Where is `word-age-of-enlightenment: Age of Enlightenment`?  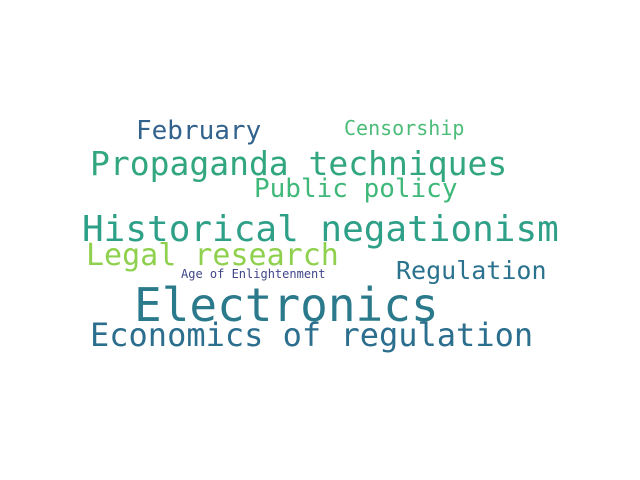 word-age-of-enlightenment: Age of Enlightenment is located at coordinates (253, 274).